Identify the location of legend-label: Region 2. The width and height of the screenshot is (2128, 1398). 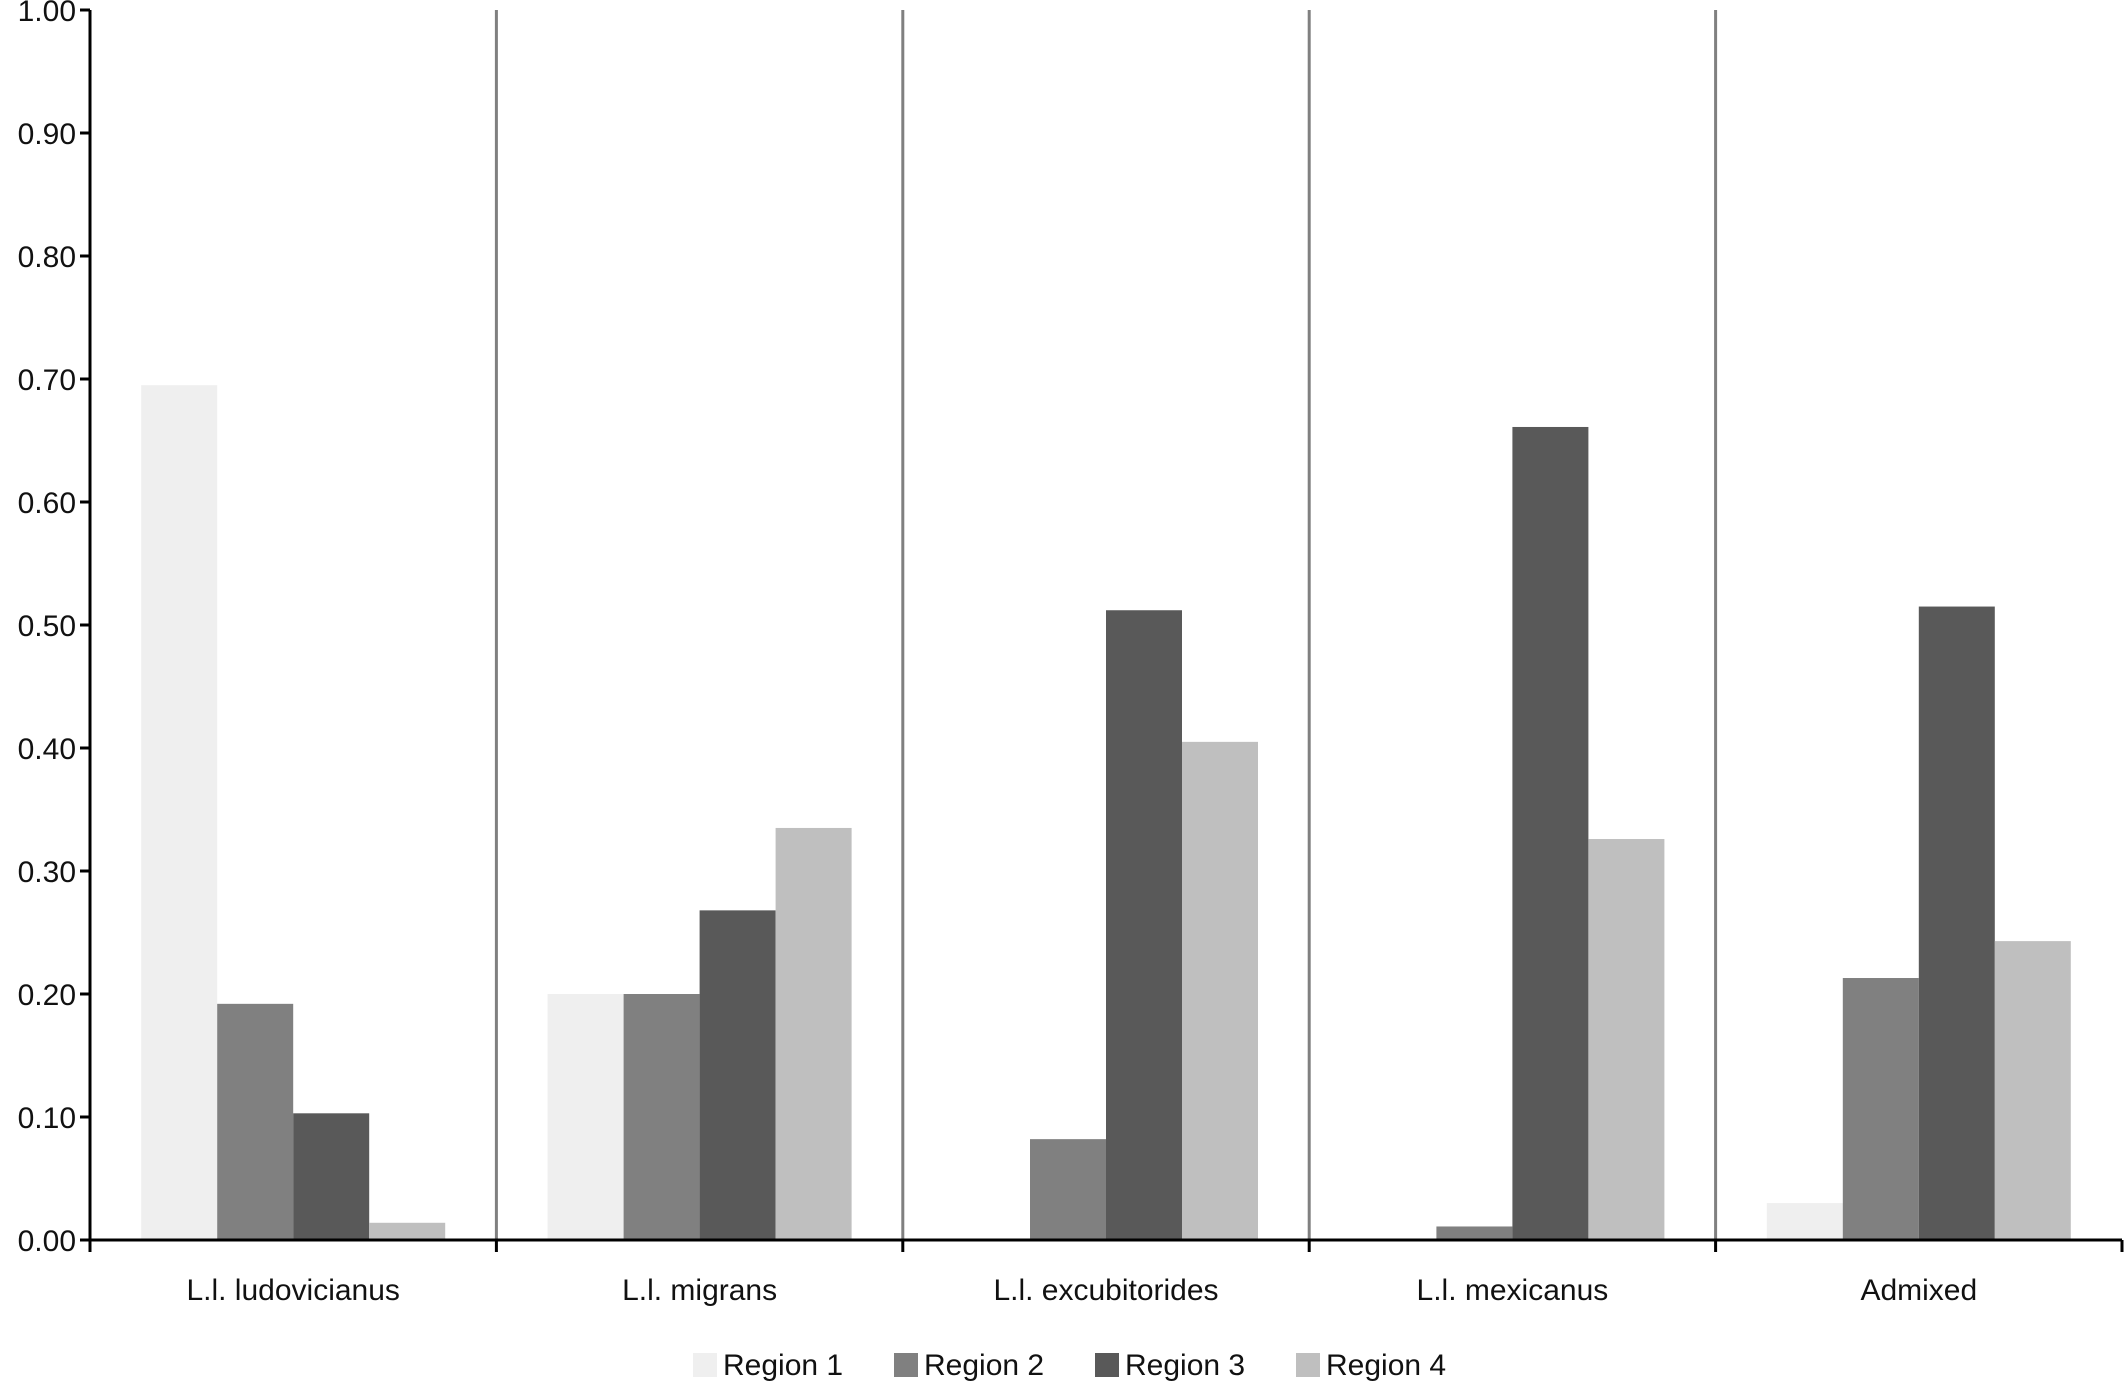
(984, 1365).